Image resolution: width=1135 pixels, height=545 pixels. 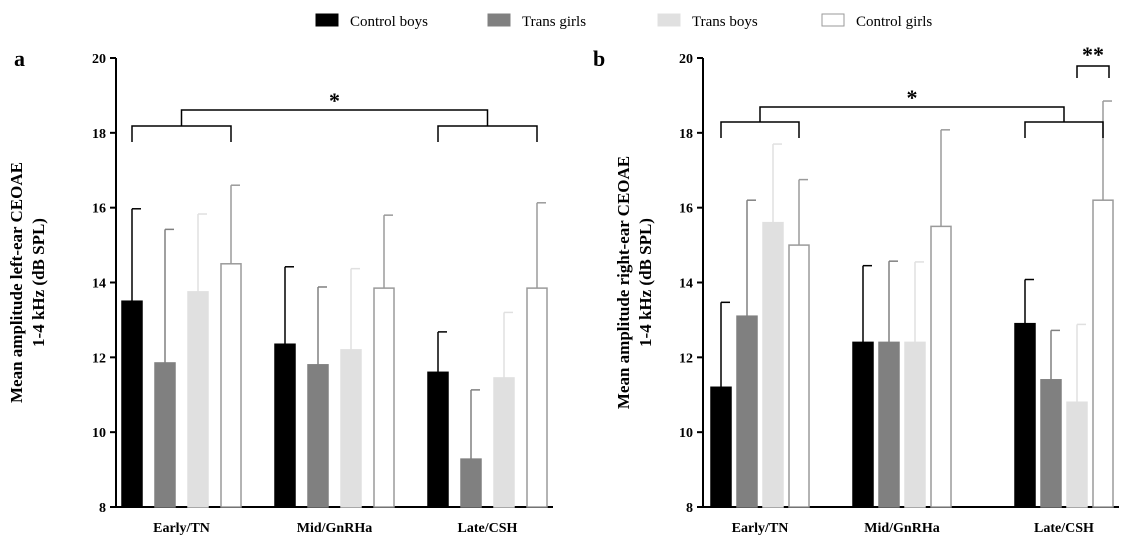 What do you see at coordinates (599, 58) in the screenshot?
I see `panel-letter: b` at bounding box center [599, 58].